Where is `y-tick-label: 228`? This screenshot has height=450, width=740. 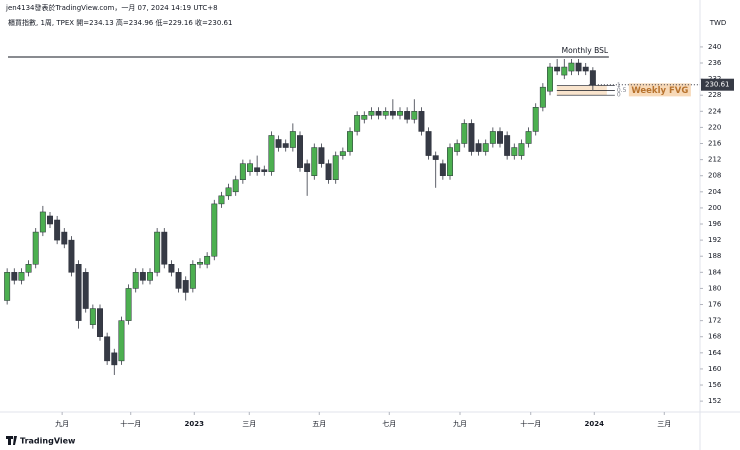 y-tick-label: 228 is located at coordinates (714, 95).